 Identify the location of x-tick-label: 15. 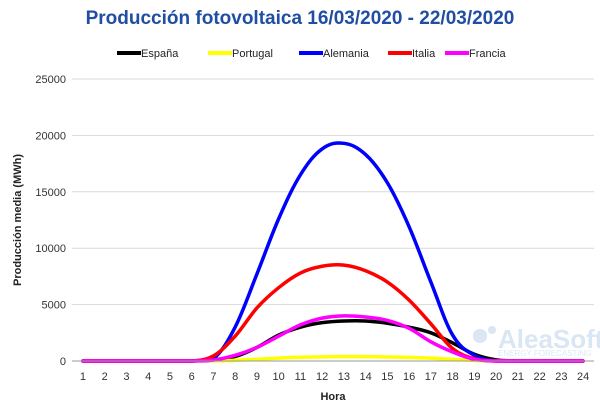
(387, 377).